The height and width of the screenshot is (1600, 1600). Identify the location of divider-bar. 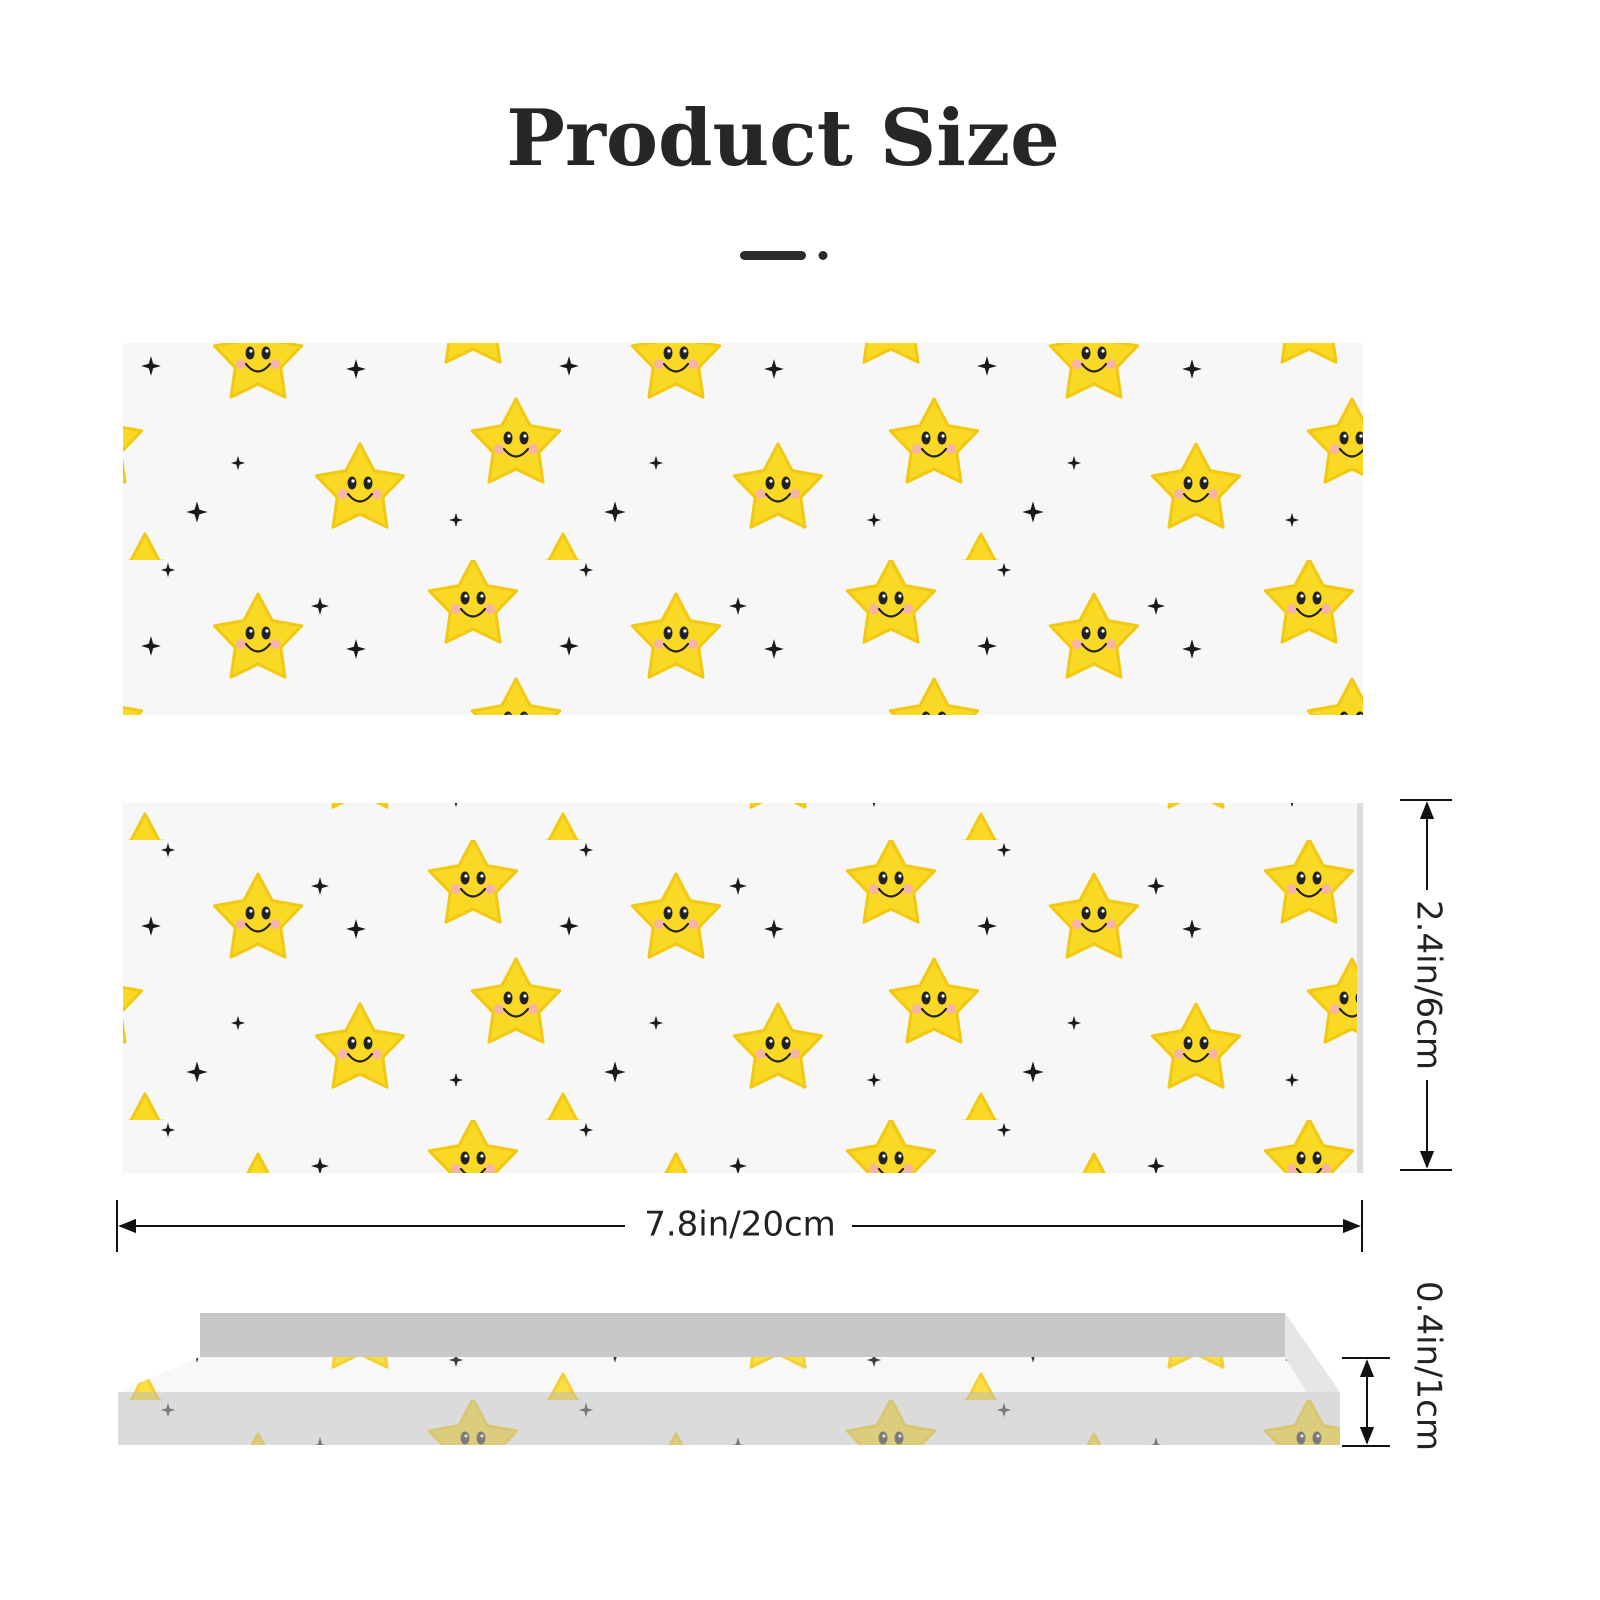
(773, 255).